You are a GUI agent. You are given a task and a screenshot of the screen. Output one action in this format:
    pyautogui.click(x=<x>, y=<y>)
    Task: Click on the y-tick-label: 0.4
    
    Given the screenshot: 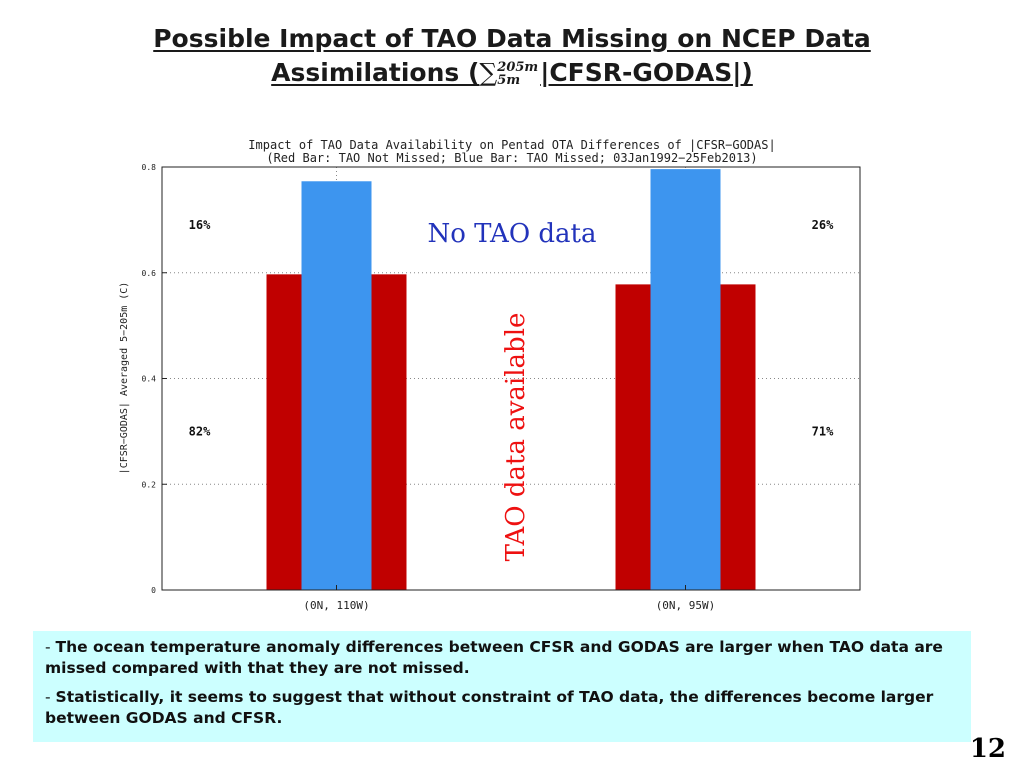 What is the action you would take?
    pyautogui.click(x=149, y=379)
    